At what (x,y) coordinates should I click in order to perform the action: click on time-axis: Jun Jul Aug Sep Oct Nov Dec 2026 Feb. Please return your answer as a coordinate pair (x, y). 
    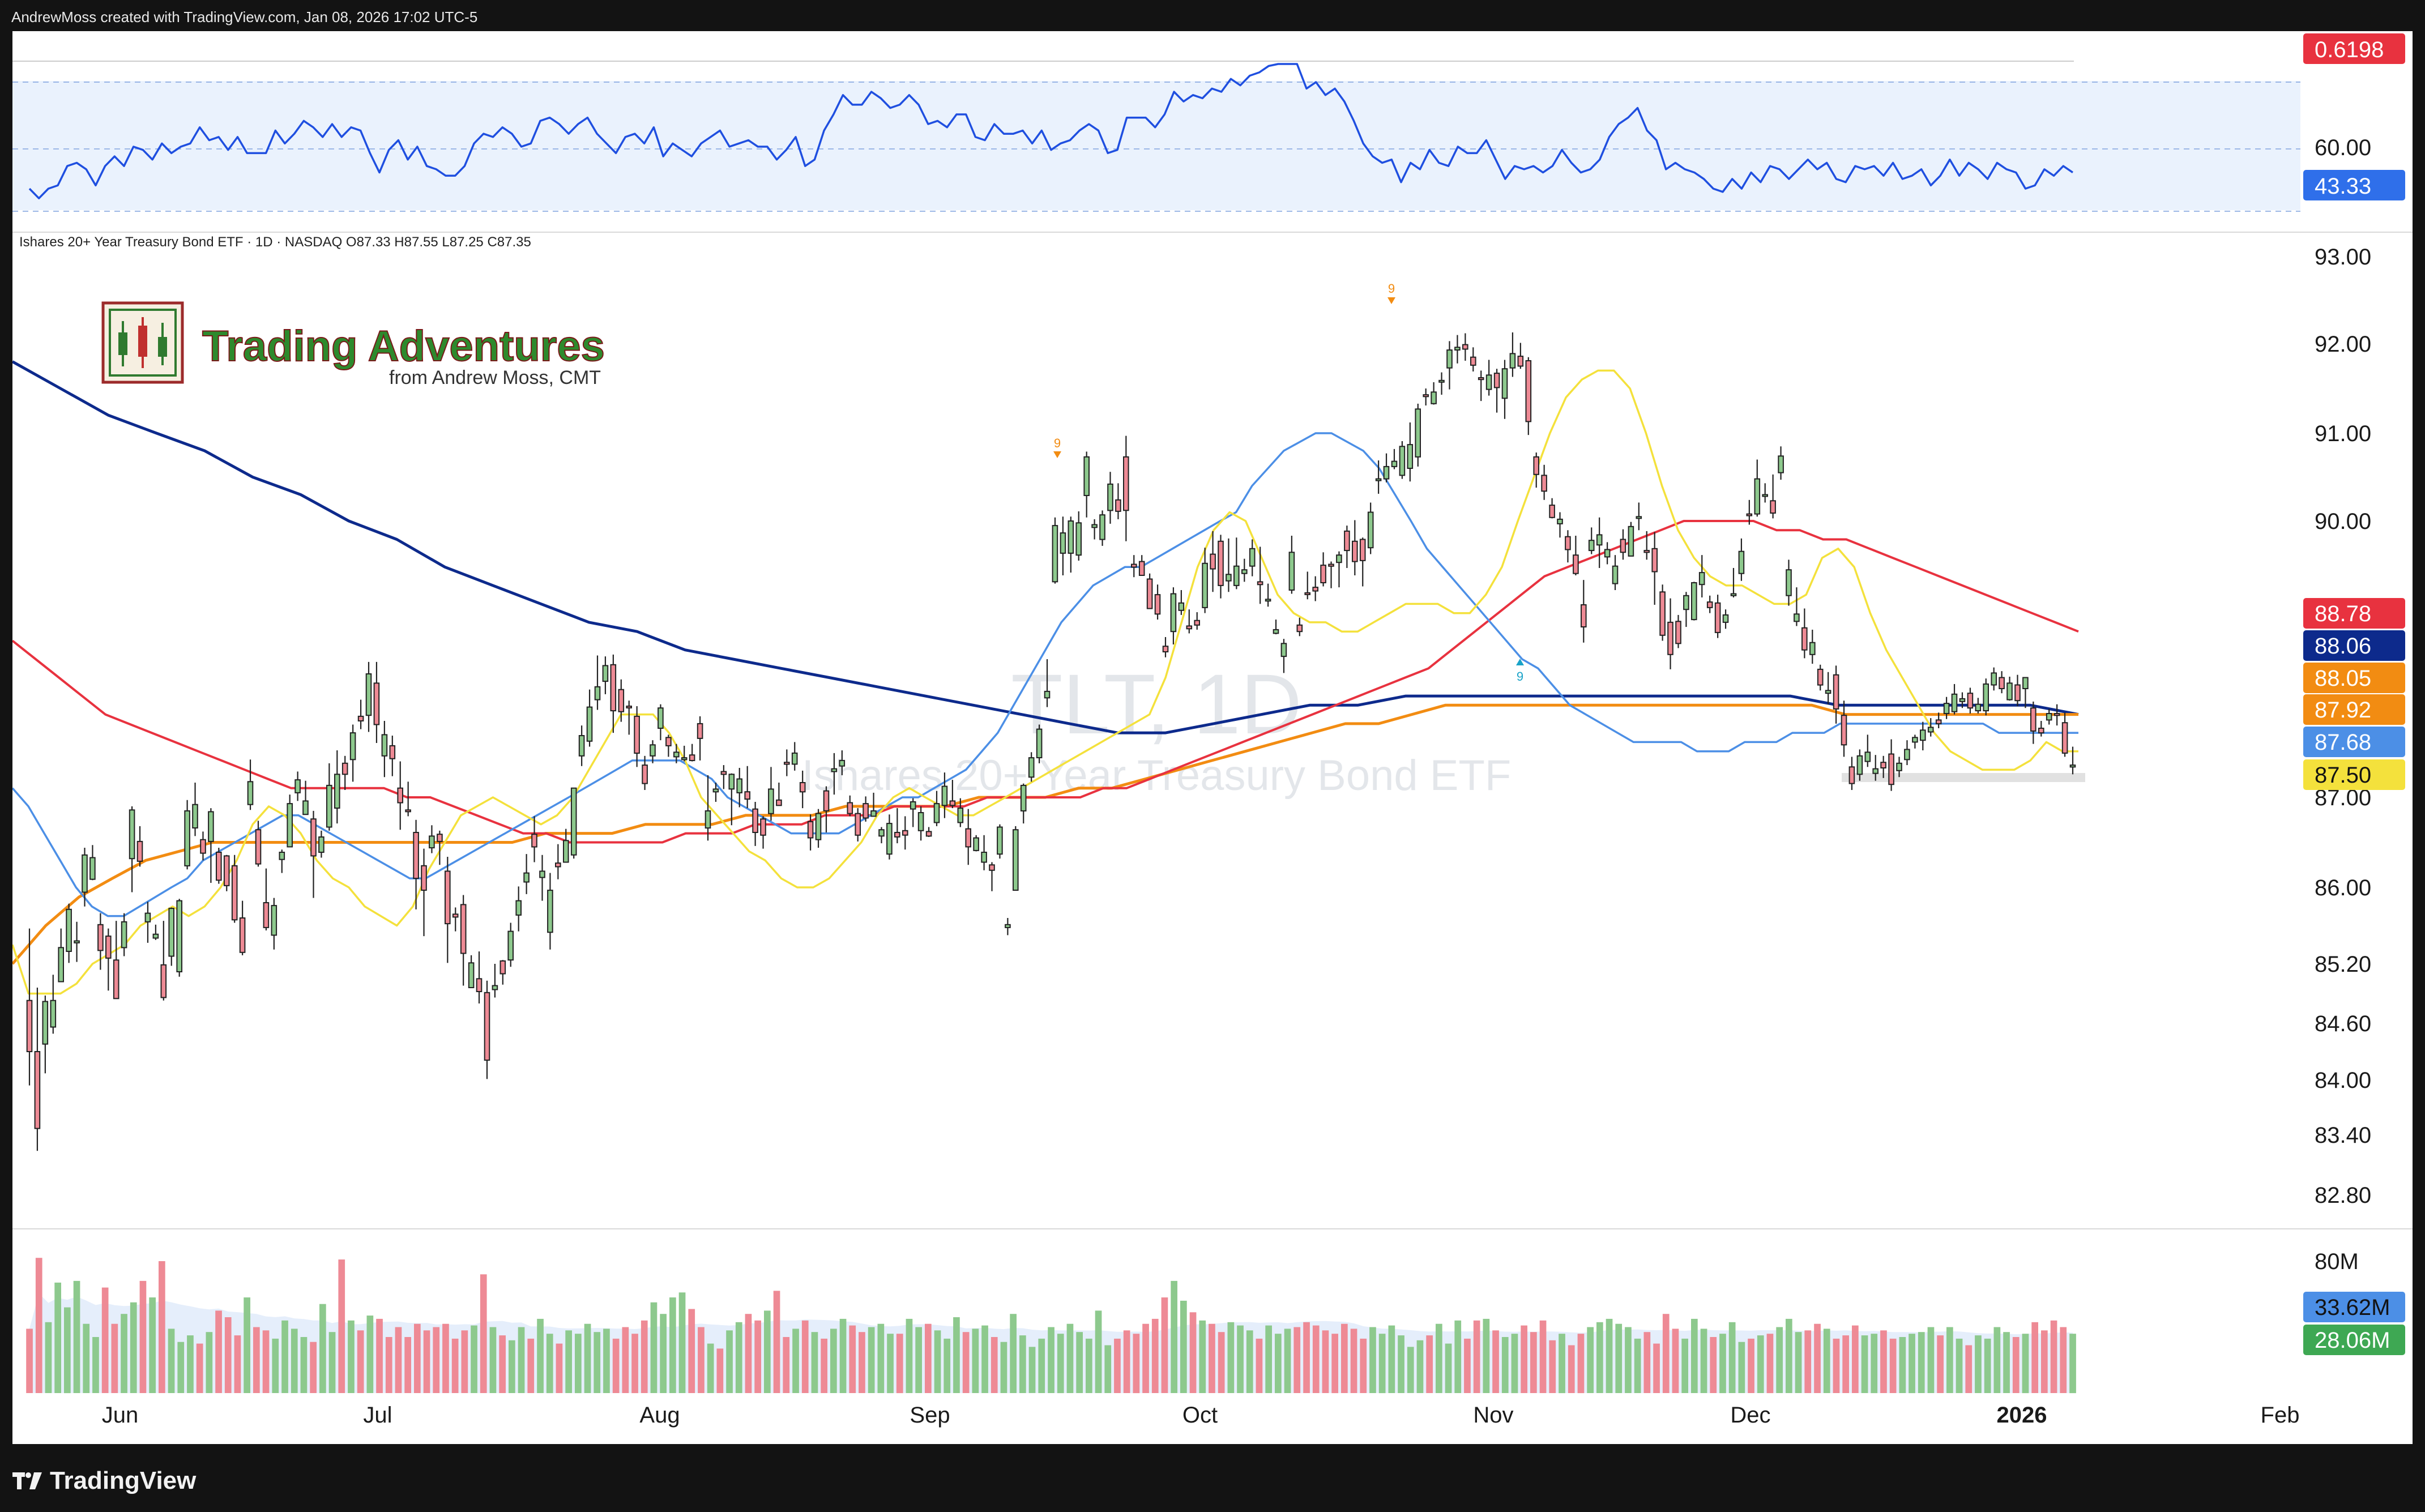
    Looking at the image, I should click on (1201, 1415).